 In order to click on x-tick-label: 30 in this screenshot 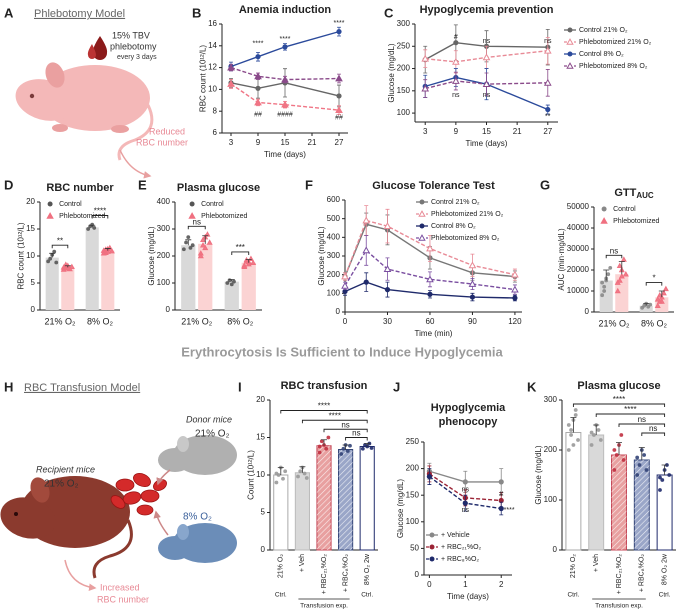, I will do `click(387, 321)`.